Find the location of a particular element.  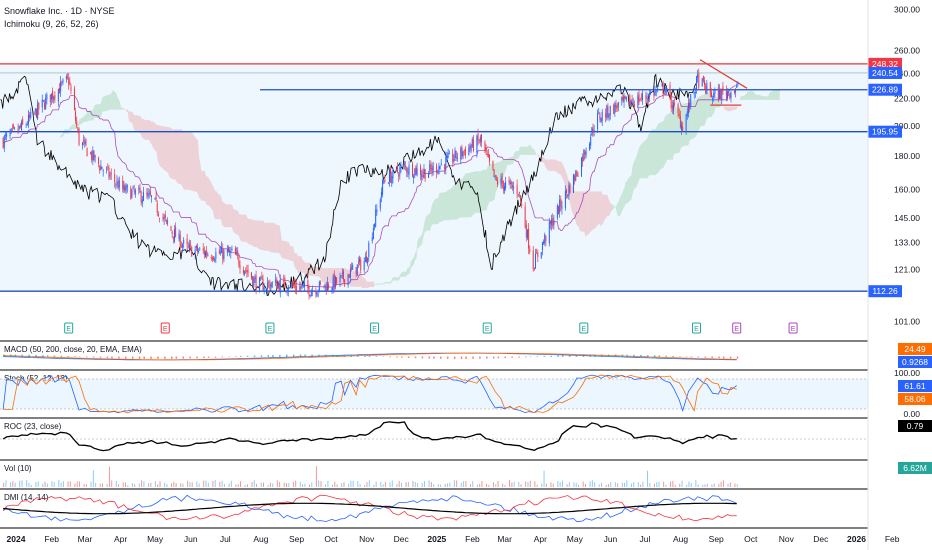

price-label-bg is located at coordinates (885, 131).